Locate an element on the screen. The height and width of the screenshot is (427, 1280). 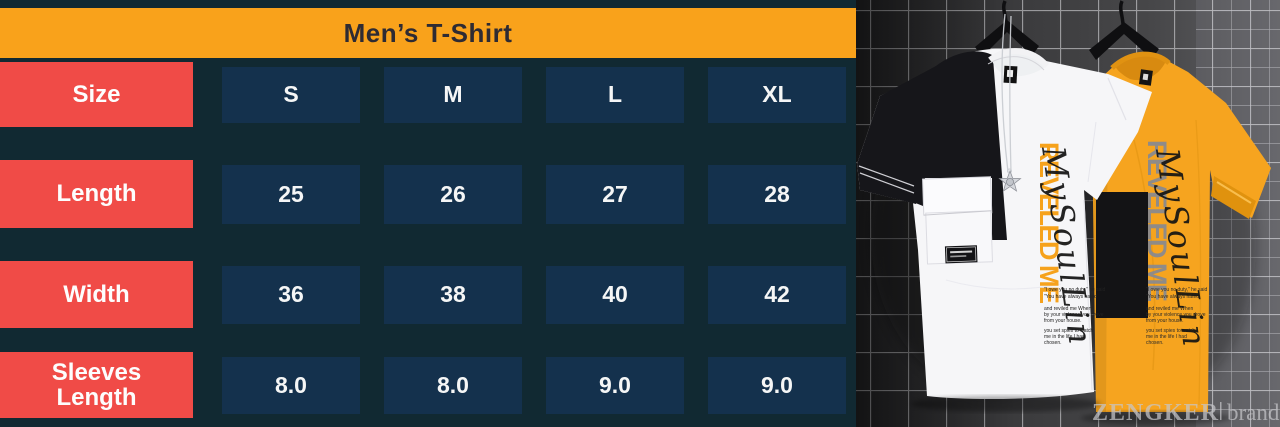
collar-inner is located at coordinates (1140, 68).